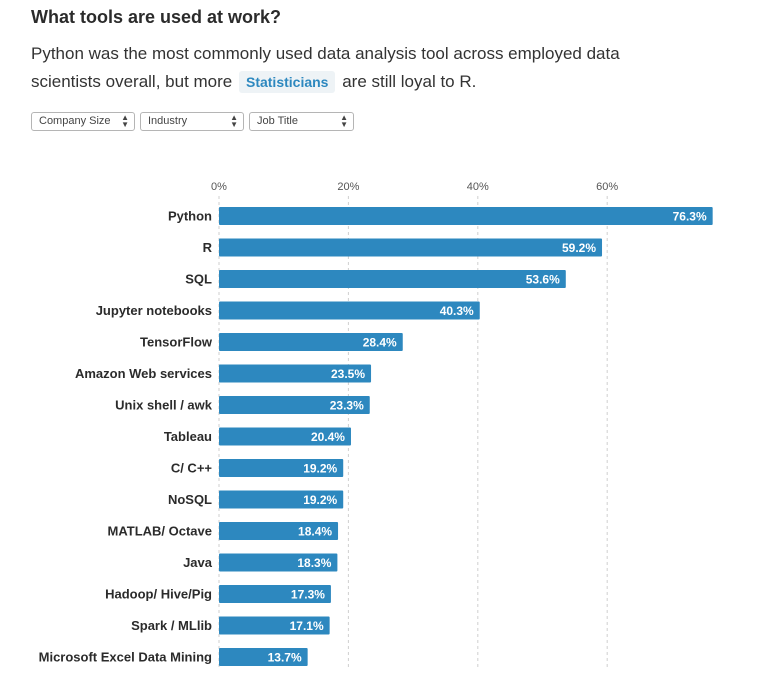  What do you see at coordinates (348, 187) in the screenshot?
I see `x-tick-label: 20%` at bounding box center [348, 187].